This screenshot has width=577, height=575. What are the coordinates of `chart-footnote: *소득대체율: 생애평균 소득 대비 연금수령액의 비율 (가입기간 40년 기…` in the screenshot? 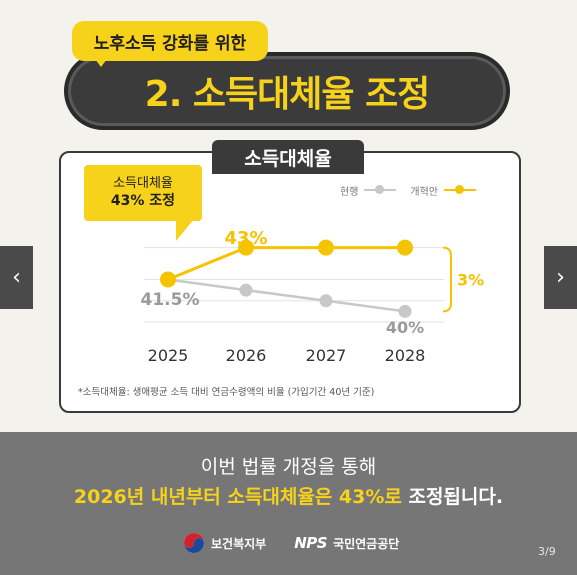 It's located at (226, 392).